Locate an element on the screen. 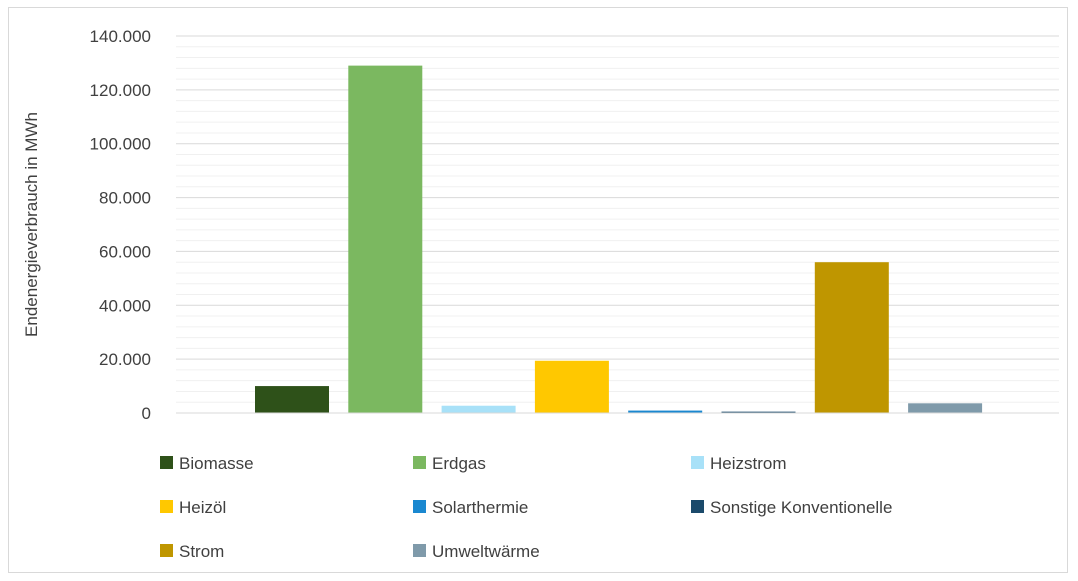  bar-solarthermie is located at coordinates (665, 411).